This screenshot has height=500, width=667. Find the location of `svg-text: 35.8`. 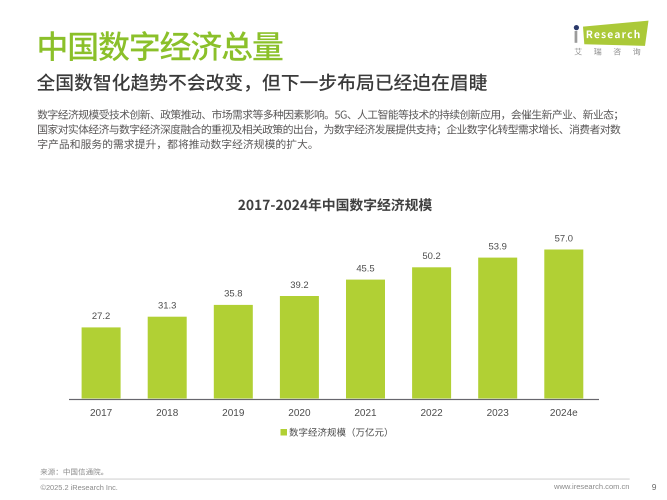

svg-text: 35.8 is located at coordinates (233, 294).